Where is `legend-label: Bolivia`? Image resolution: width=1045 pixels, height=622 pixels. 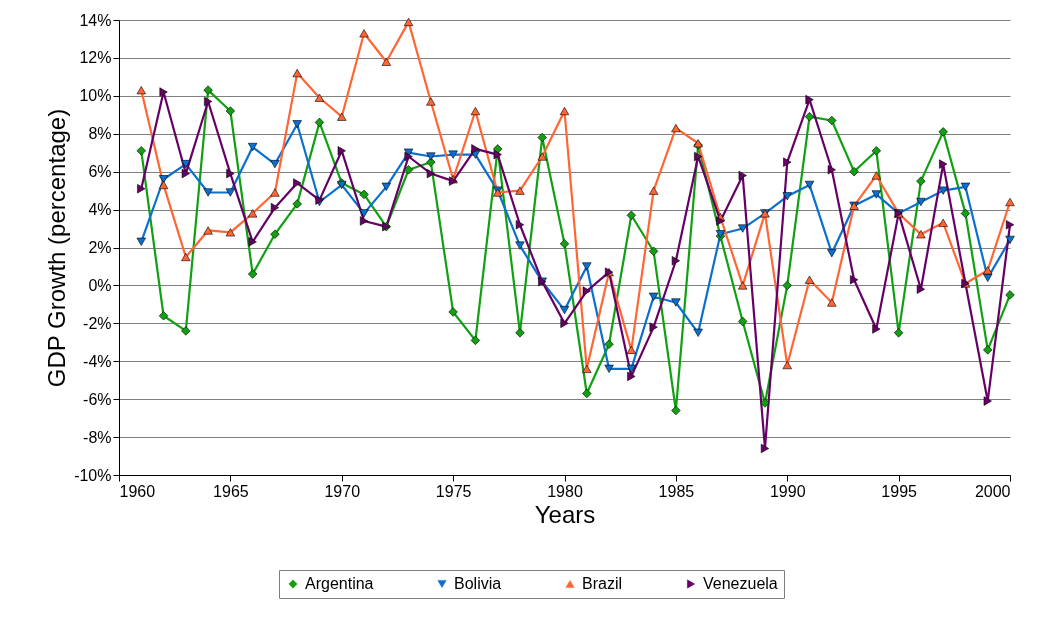
legend-label: Bolivia is located at coordinates (478, 583).